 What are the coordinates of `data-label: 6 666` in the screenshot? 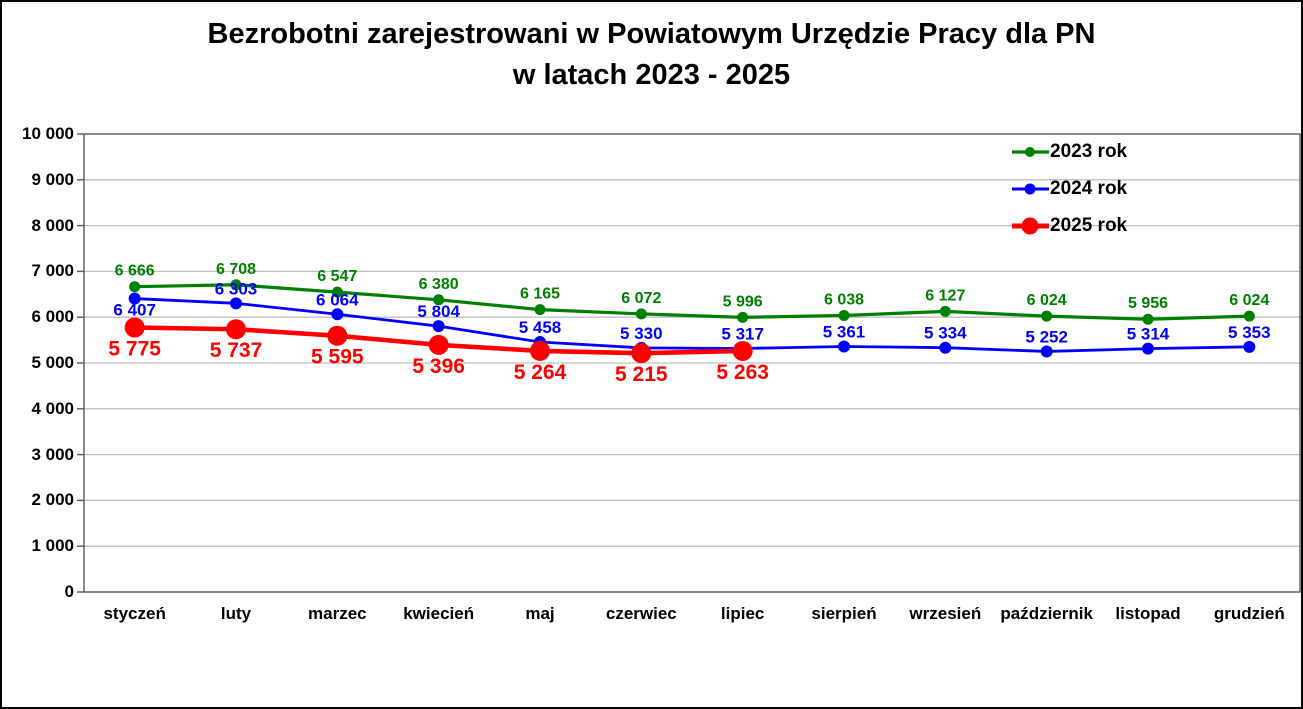 It's located at (135, 271).